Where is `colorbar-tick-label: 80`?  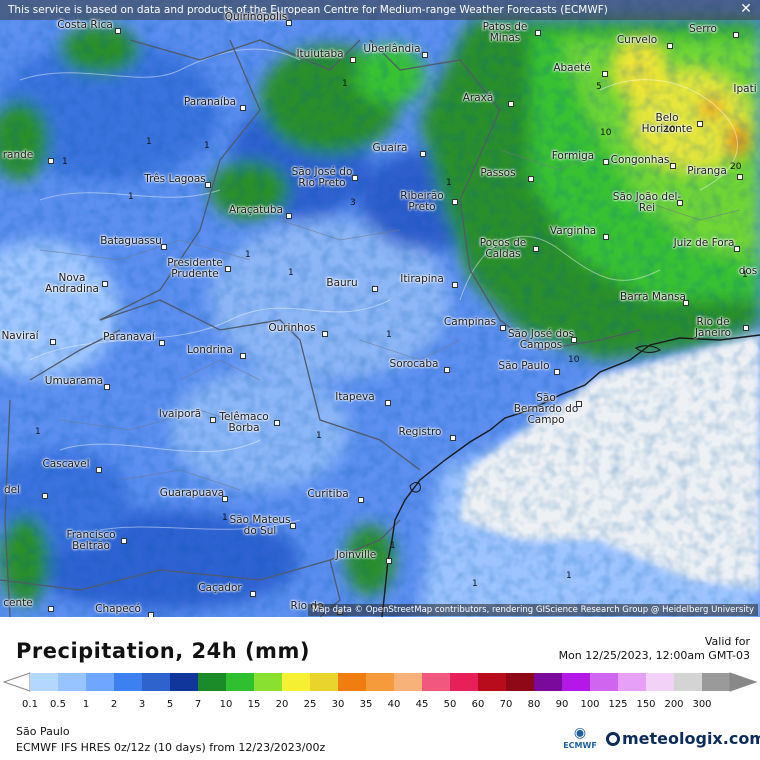
colorbar-tick-label: 80 is located at coordinates (534, 704).